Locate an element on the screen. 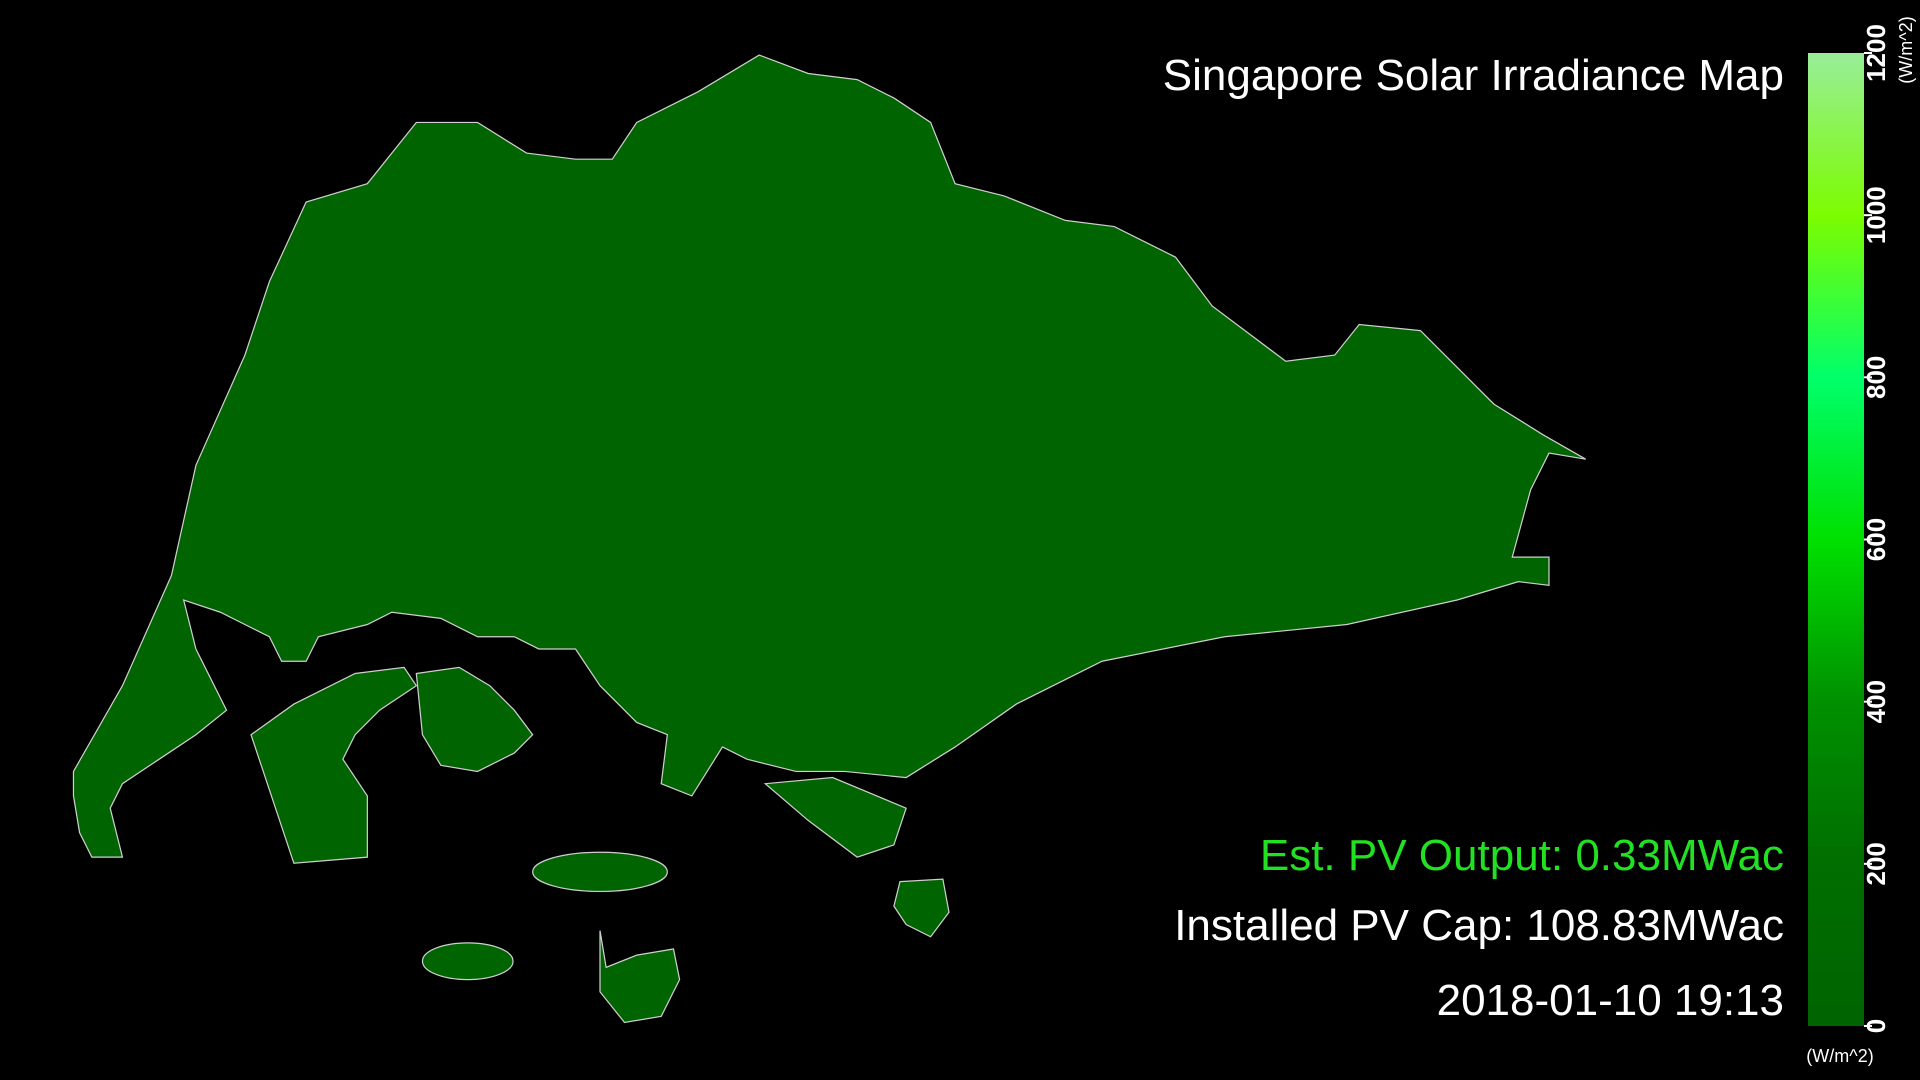 This screenshot has width=1920, height=1080. colorbar-tick-label: 400 is located at coordinates (1876, 701).